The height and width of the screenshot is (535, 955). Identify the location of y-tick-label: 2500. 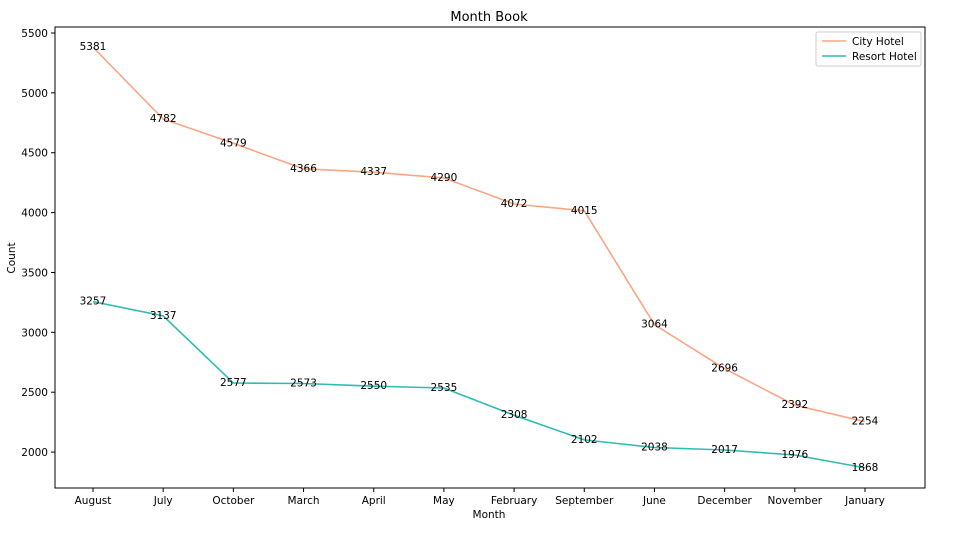
(34, 393).